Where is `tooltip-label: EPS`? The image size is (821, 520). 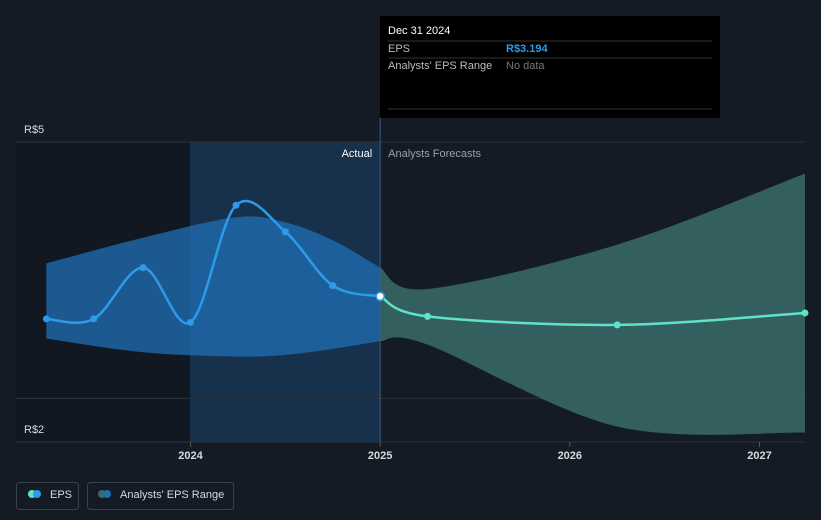 tooltip-label: EPS is located at coordinates (399, 49).